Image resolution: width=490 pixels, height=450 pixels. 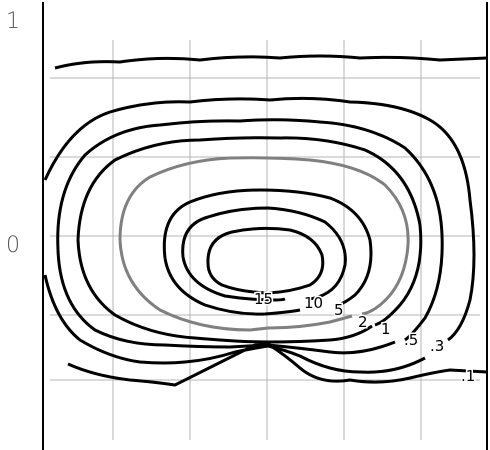 What do you see at coordinates (13, 245) in the screenshot?
I see `y-tick-label-0: 0` at bounding box center [13, 245].